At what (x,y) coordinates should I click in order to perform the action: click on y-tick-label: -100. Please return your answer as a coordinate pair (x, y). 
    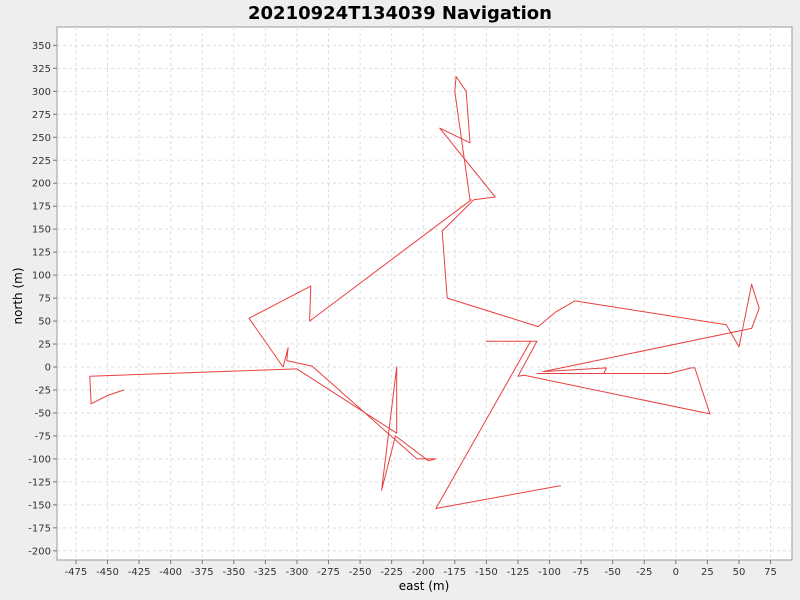
    Looking at the image, I should click on (39, 459).